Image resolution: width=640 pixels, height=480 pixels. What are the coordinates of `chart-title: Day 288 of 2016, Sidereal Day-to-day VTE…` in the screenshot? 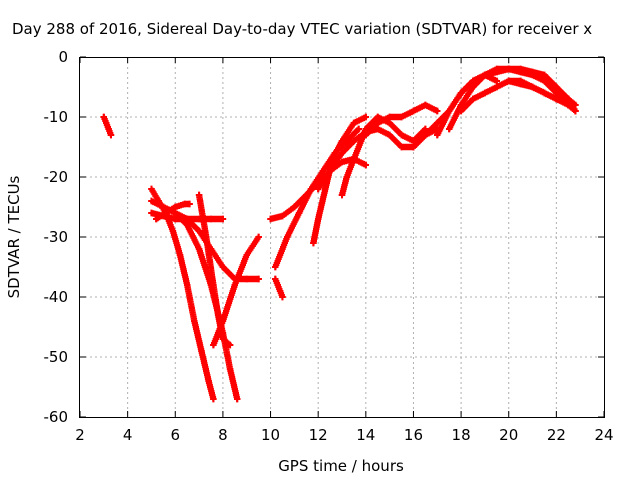 It's located at (302, 29).